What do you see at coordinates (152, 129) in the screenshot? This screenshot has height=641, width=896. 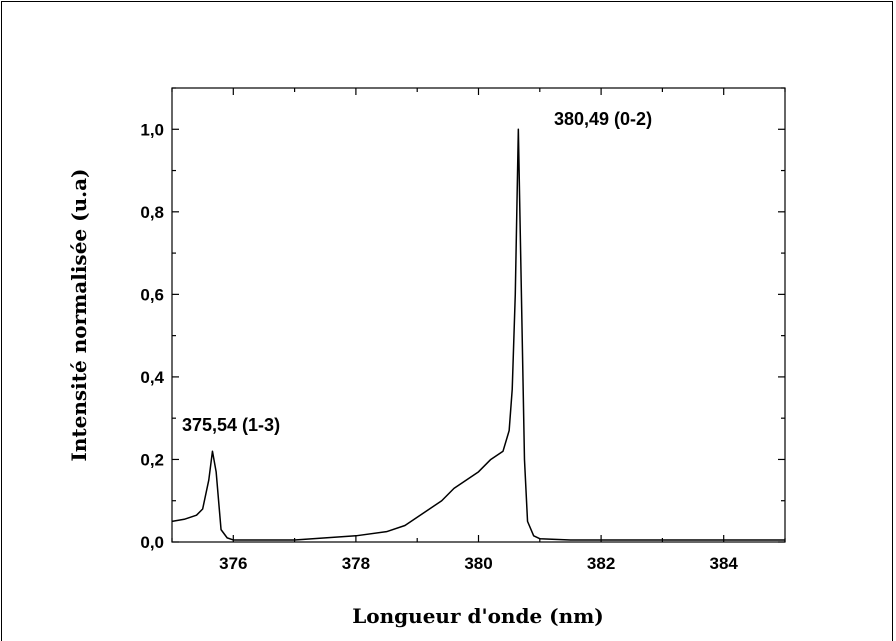 I see `y-tick-label: 1,0` at bounding box center [152, 129].